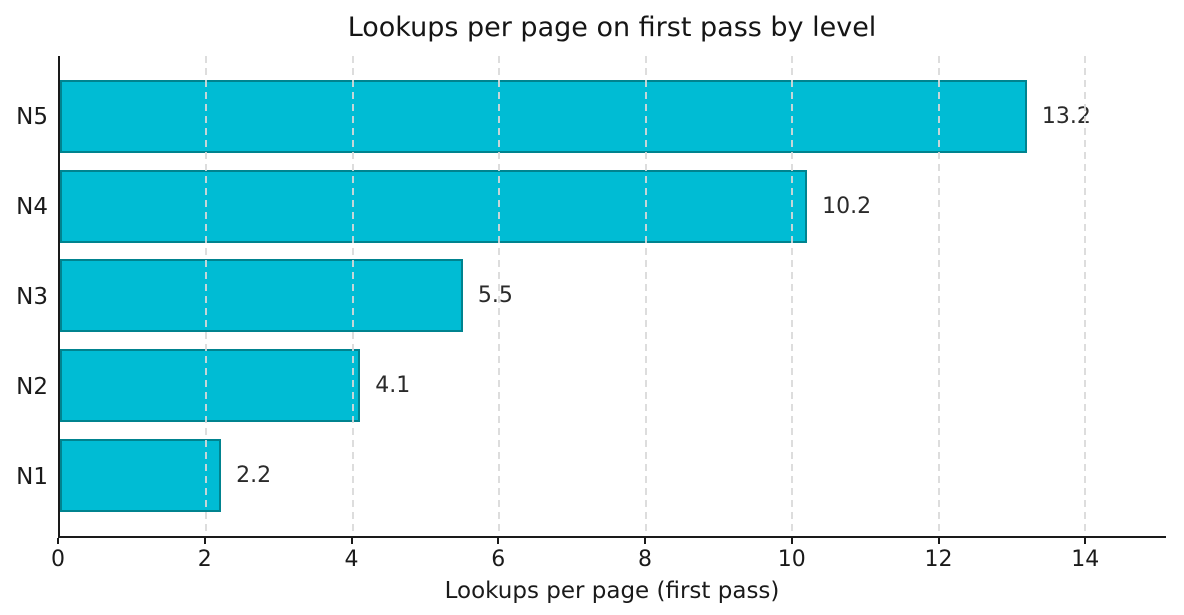 Image resolution: width=1184 pixels, height=615 pixels. What do you see at coordinates (791, 559) in the screenshot?
I see `x-tick-label-10: 10` at bounding box center [791, 559].